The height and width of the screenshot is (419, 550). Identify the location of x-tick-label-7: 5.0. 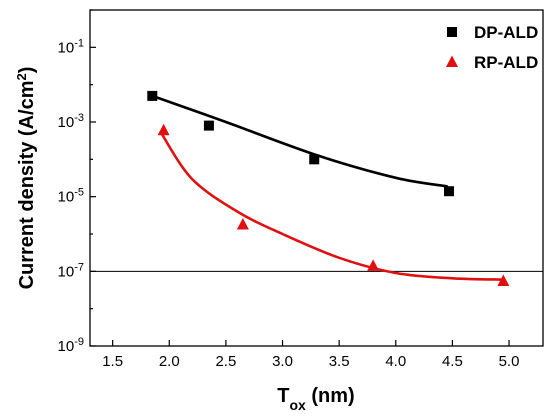
(509, 361).